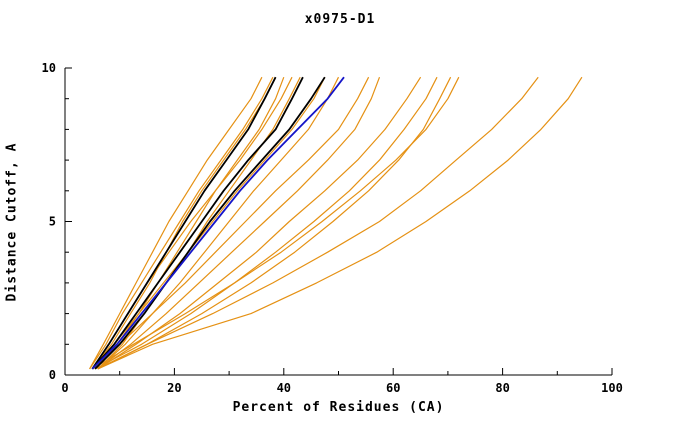 This screenshot has width=680, height=440. What do you see at coordinates (52, 222) in the screenshot?
I see `y-tick-label: 5` at bounding box center [52, 222].